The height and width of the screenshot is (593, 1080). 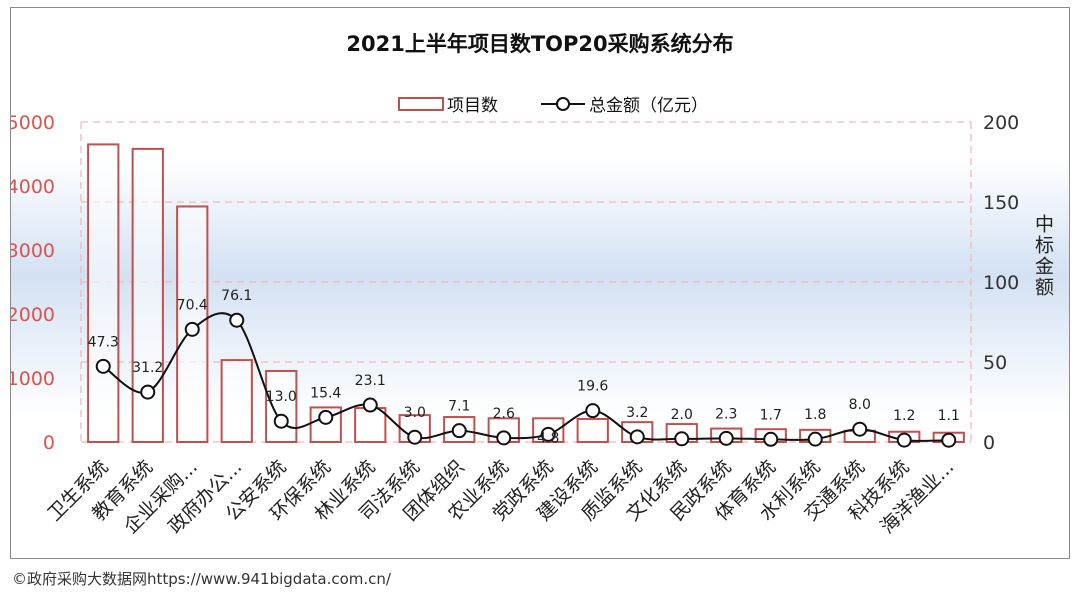 What do you see at coordinates (539, 44) in the screenshot?
I see `chart-title: 2021上半年项目数TOP20采购系统分布` at bounding box center [539, 44].